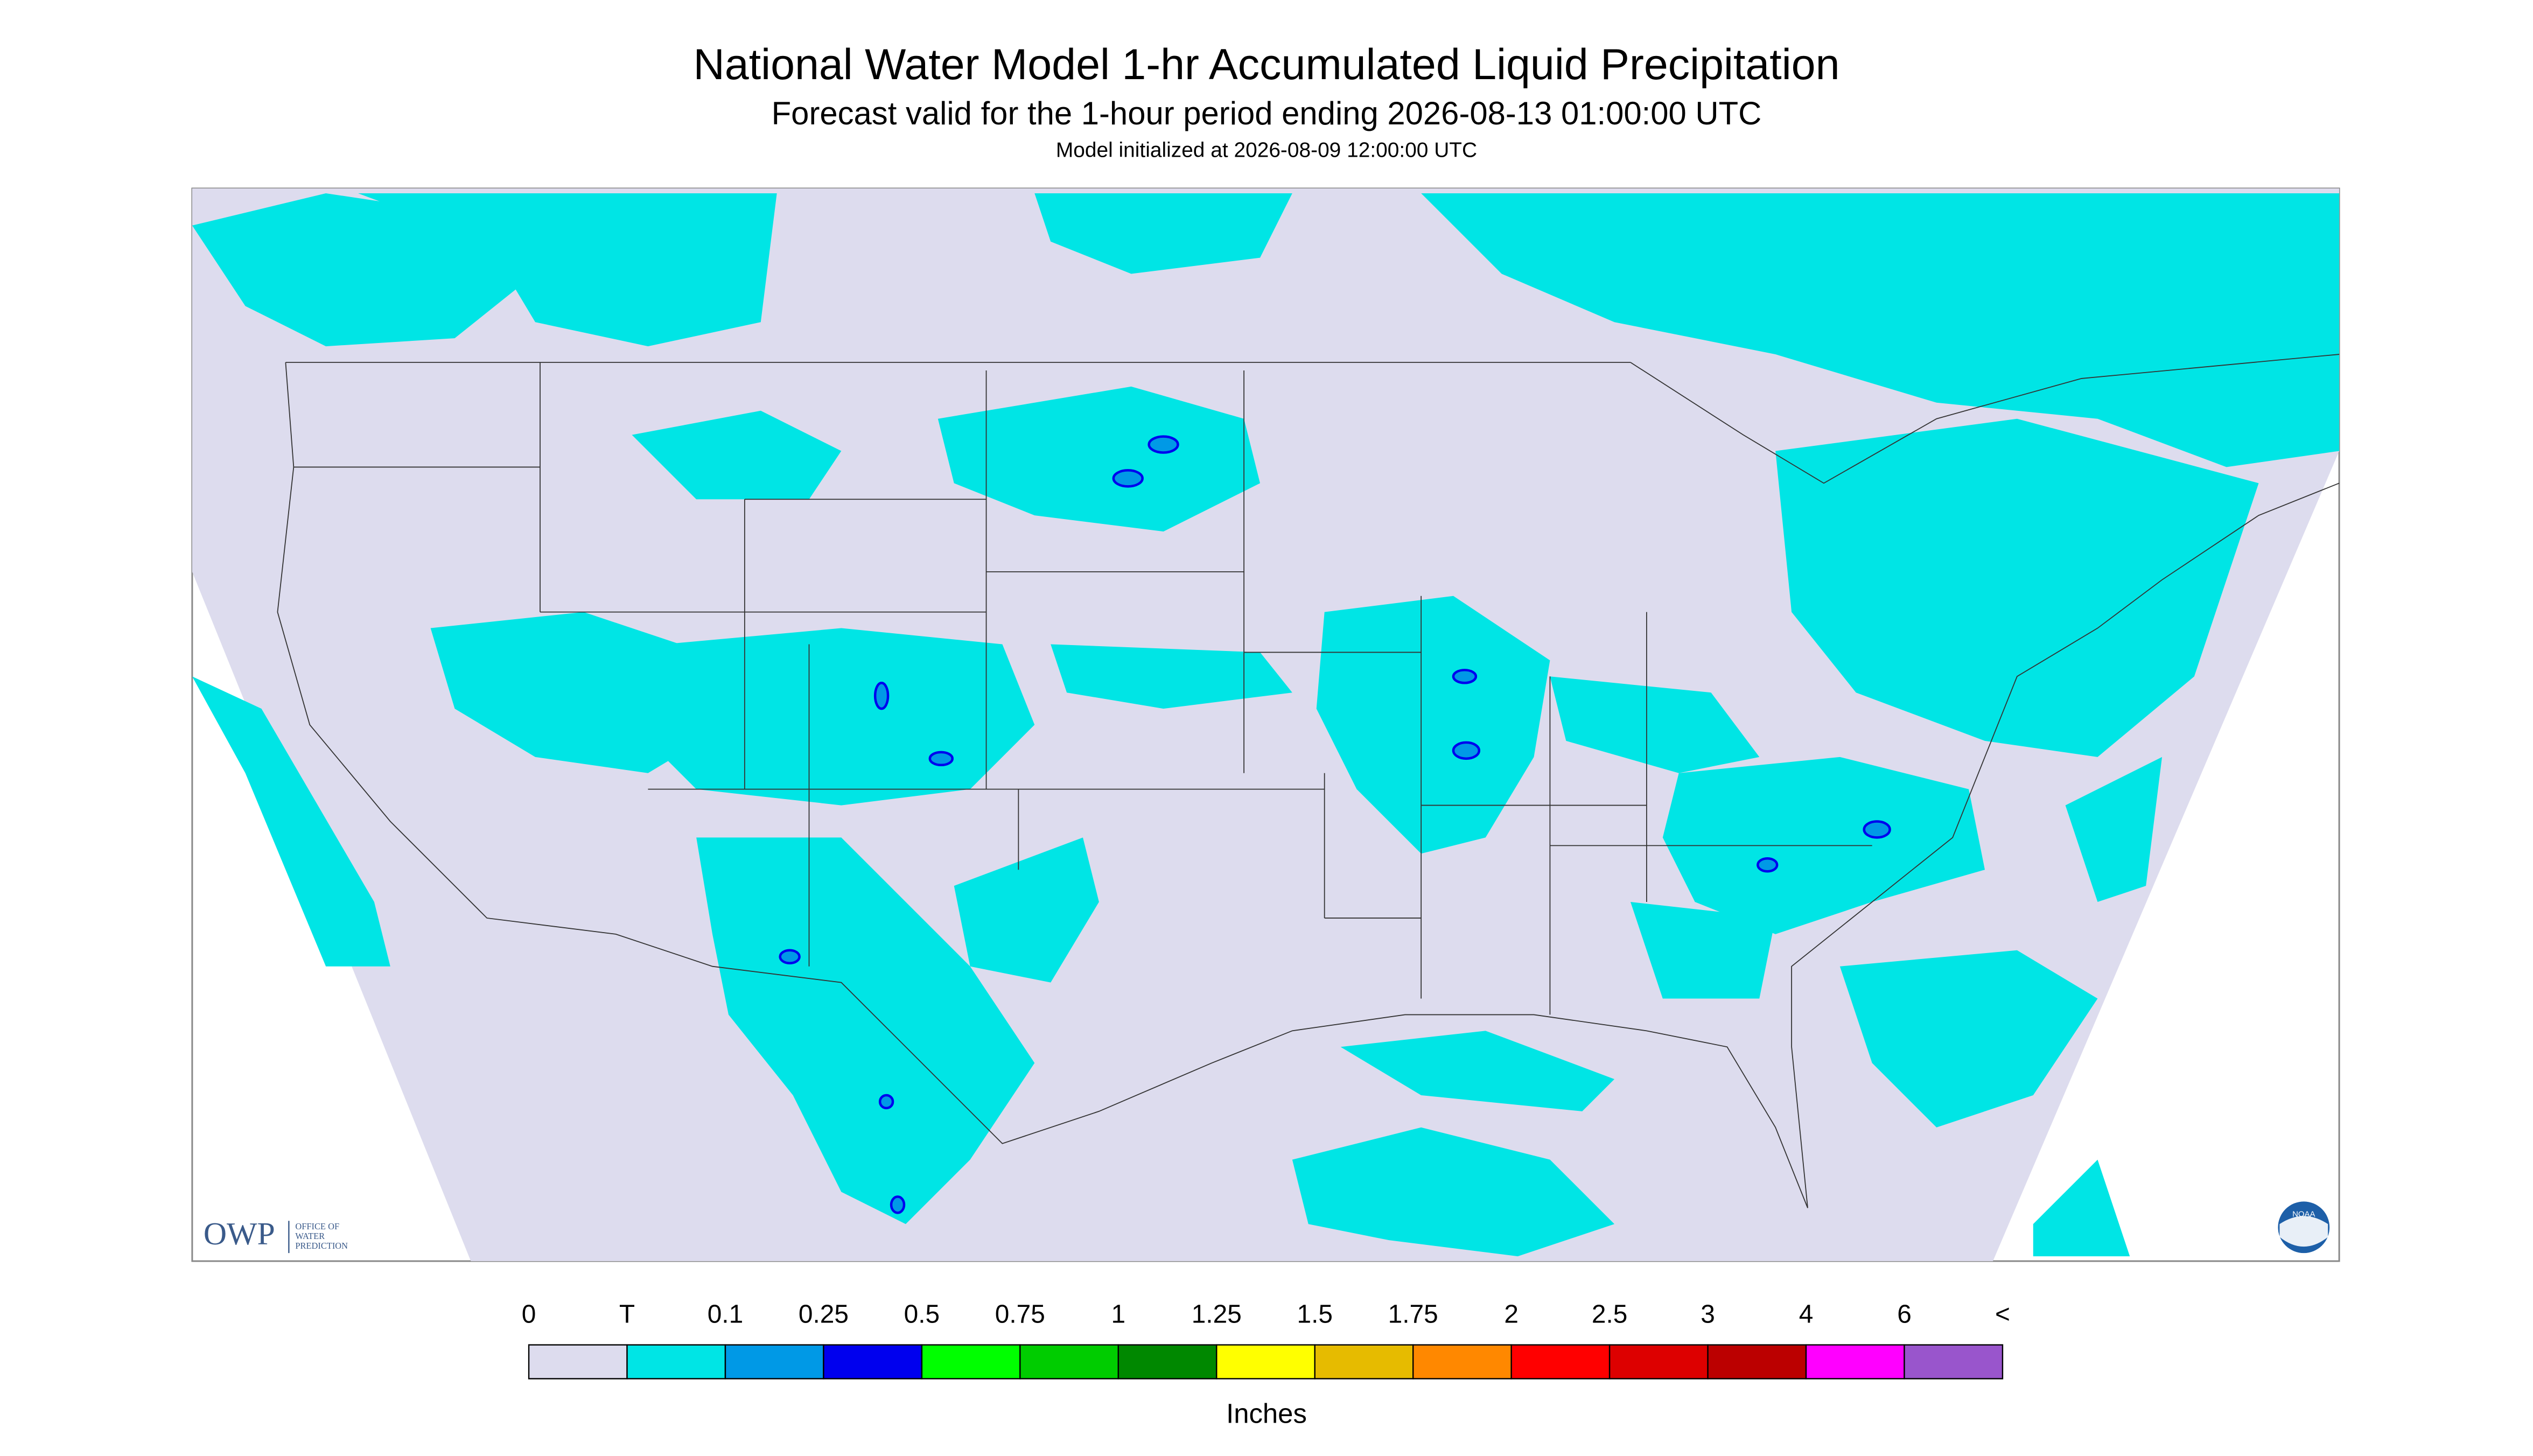 The image size is (2533, 1456). What do you see at coordinates (1119, 1314) in the screenshot?
I see `legend-label: 1` at bounding box center [1119, 1314].